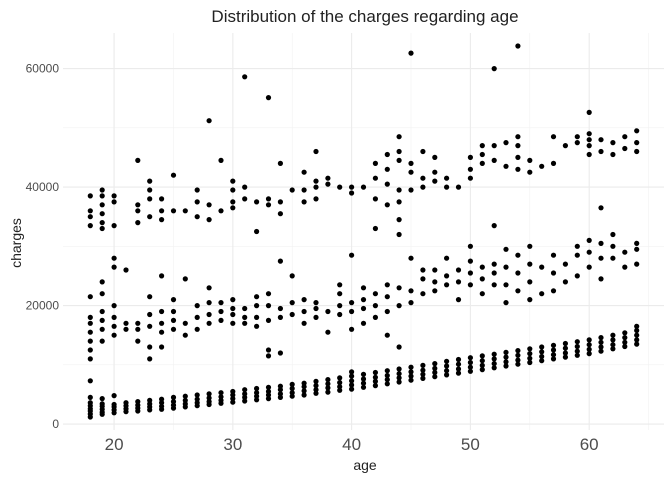  I want to click on y-tick-label: 60000, so click(43, 69).